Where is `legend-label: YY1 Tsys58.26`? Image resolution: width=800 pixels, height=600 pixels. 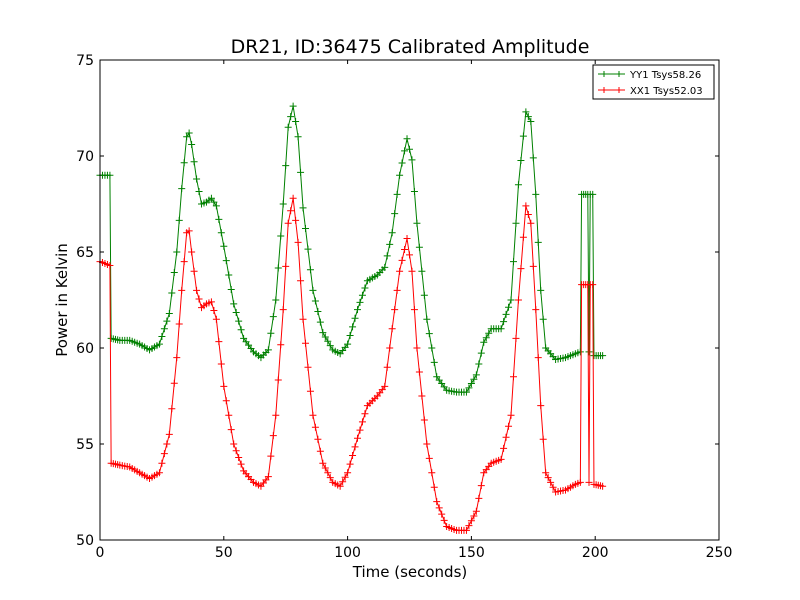
legend-label: YY1 Tsys58.26 is located at coordinates (665, 75).